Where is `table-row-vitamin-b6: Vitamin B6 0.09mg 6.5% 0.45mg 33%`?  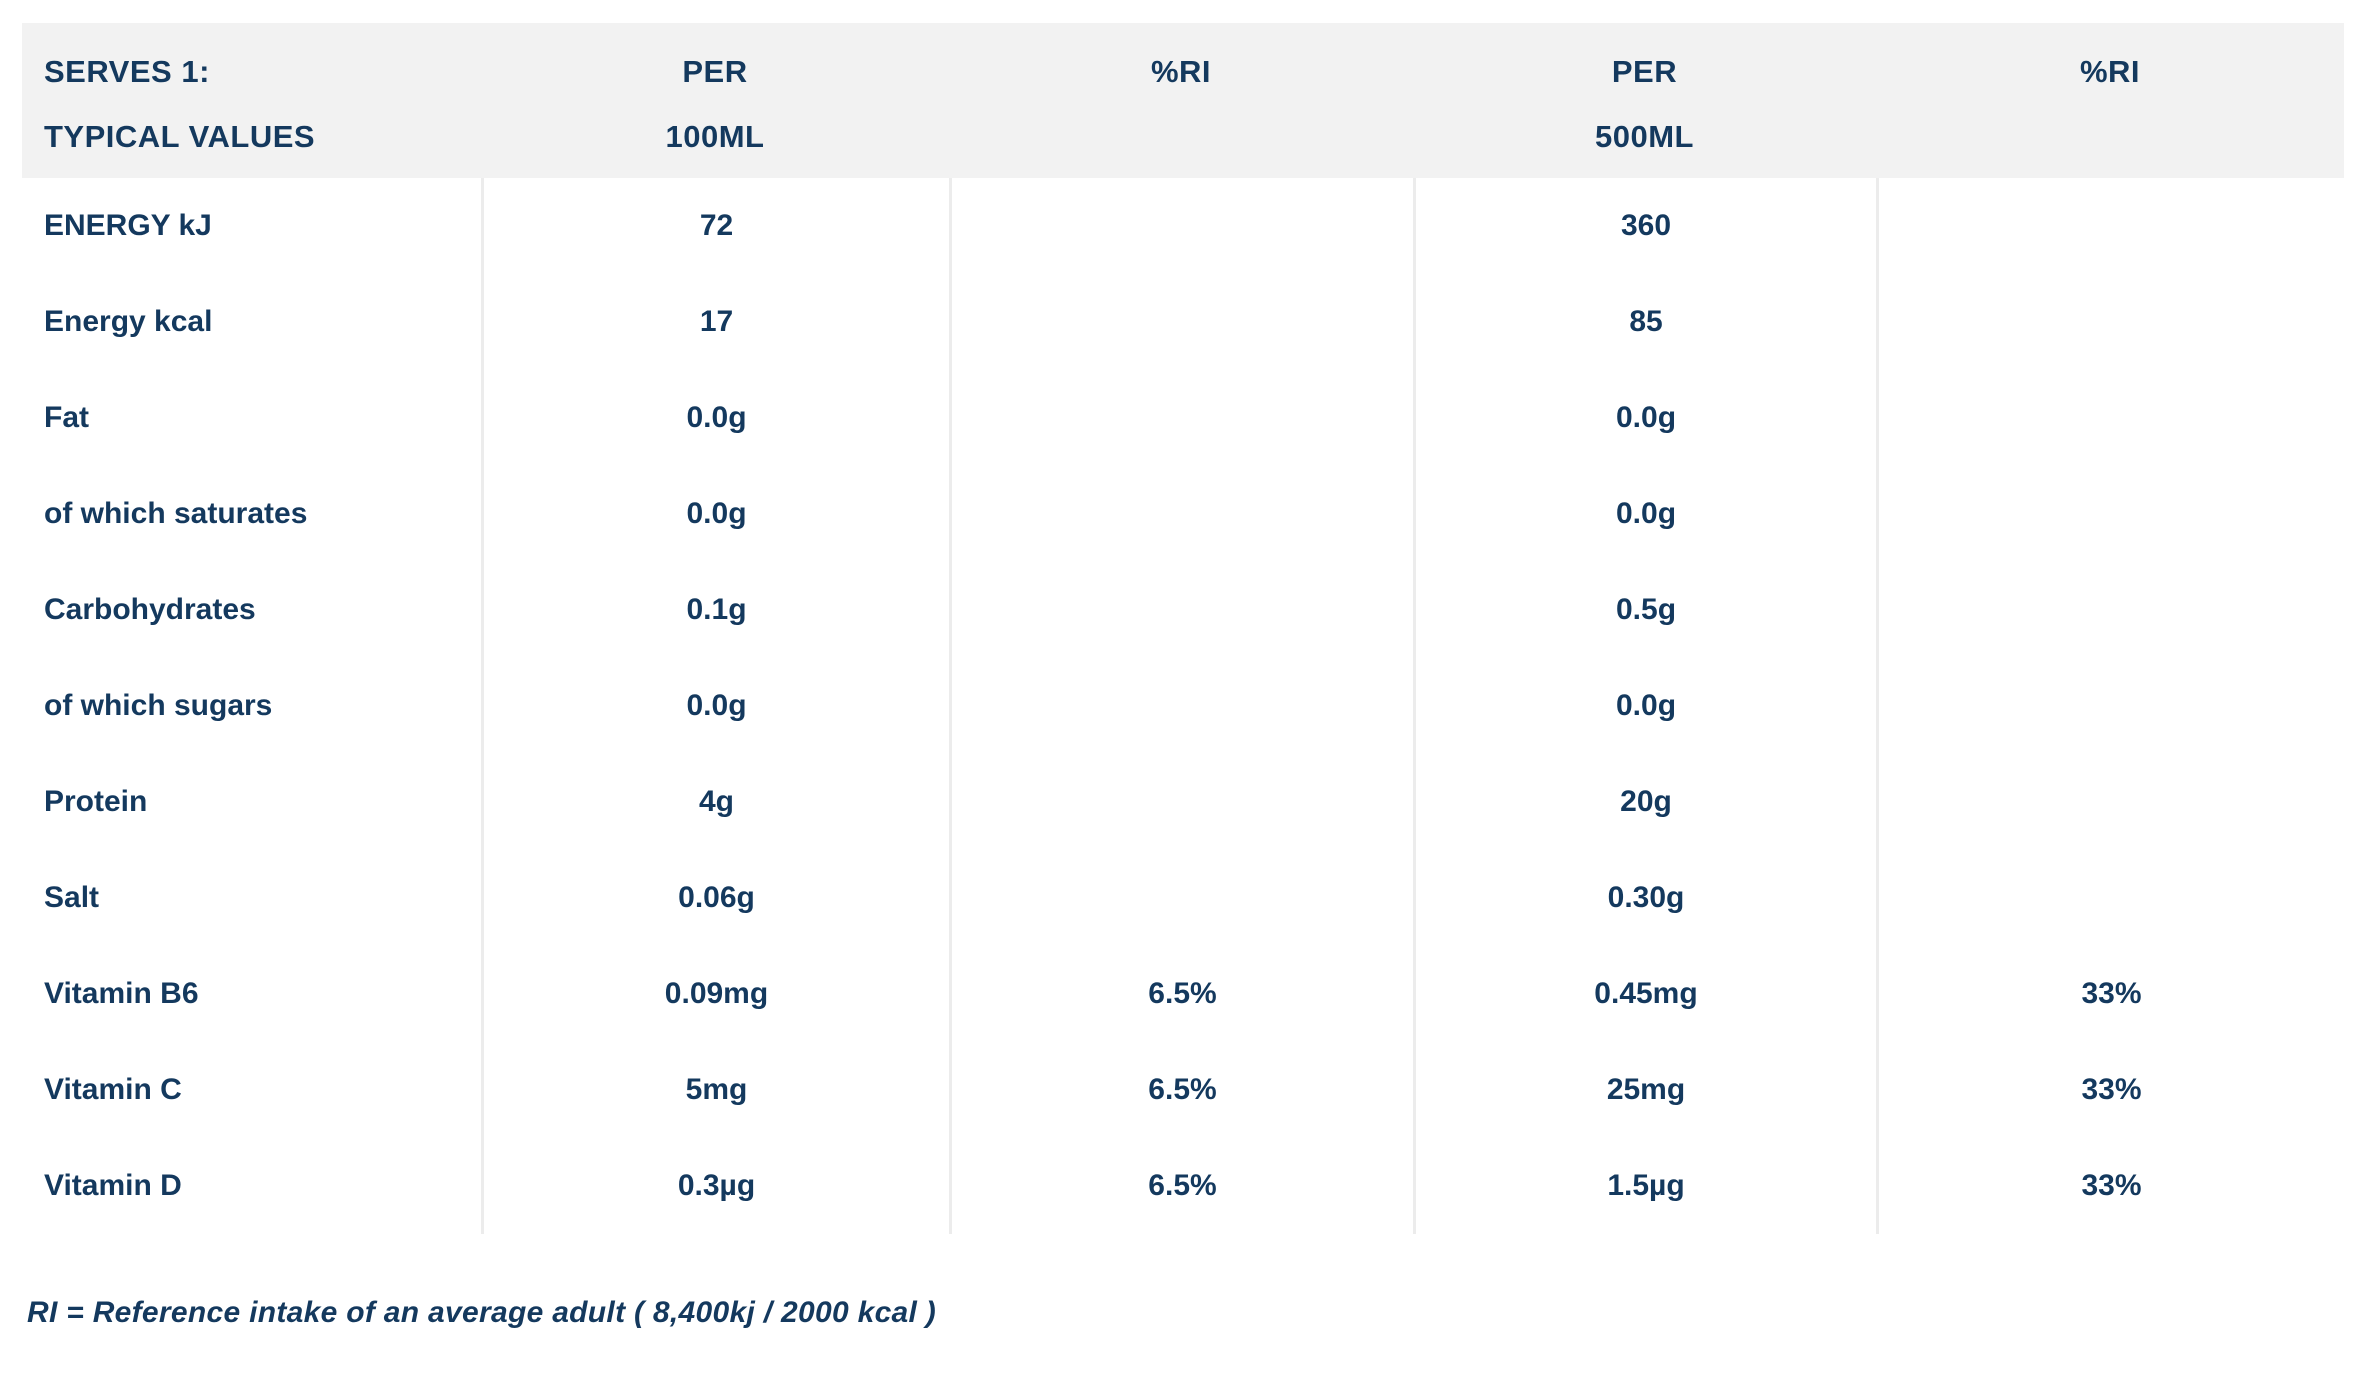 table-row-vitamin-b6: Vitamin B6 0.09mg 6.5% 0.45mg 33% is located at coordinates (1183, 994).